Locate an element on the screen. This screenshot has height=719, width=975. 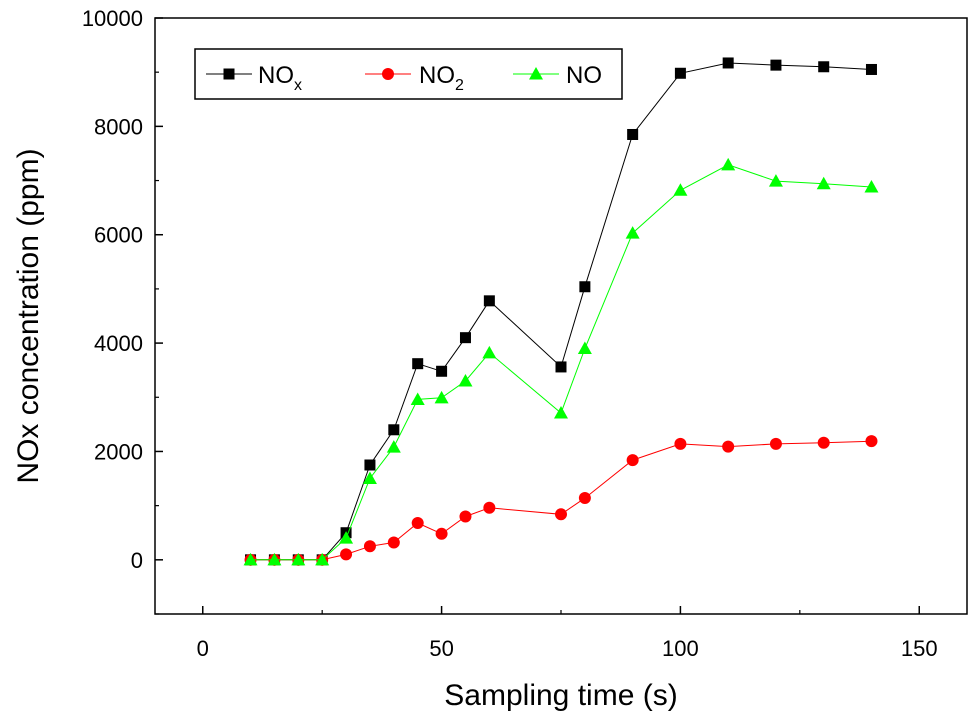
x-tick-label: 50 is located at coordinates (441, 648).